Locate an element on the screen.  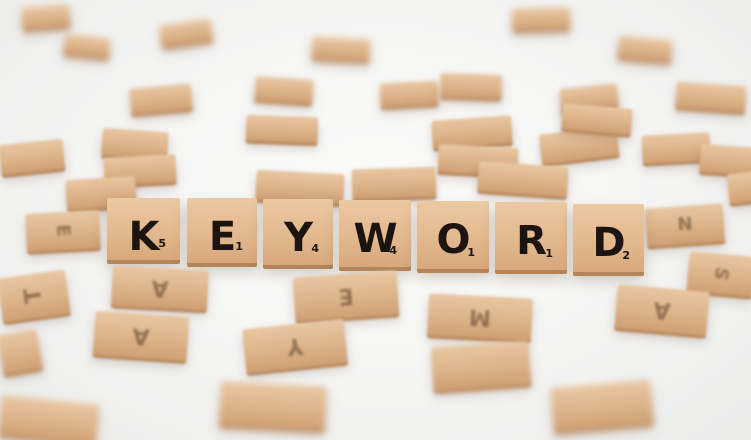
scattered-tile-letter: M is located at coordinates (480, 316).